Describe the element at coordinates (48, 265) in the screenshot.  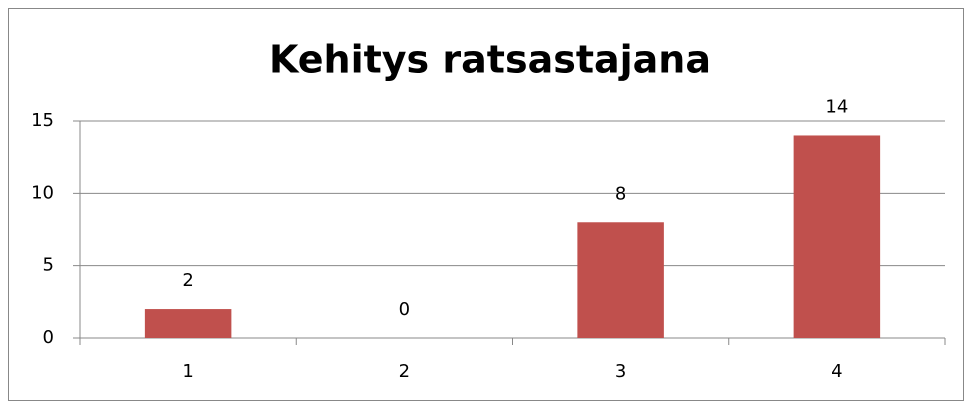
I see `y-tick-label: 5` at that location.